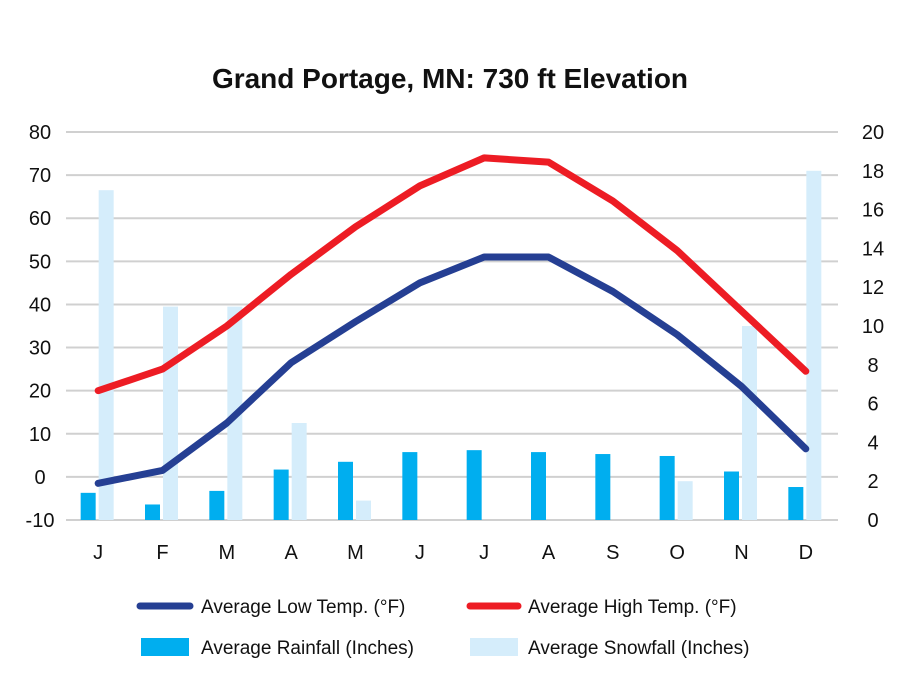 The width and height of the screenshot is (900, 700). Describe the element at coordinates (741, 553) in the screenshot. I see `x-tick-label: N` at that location.